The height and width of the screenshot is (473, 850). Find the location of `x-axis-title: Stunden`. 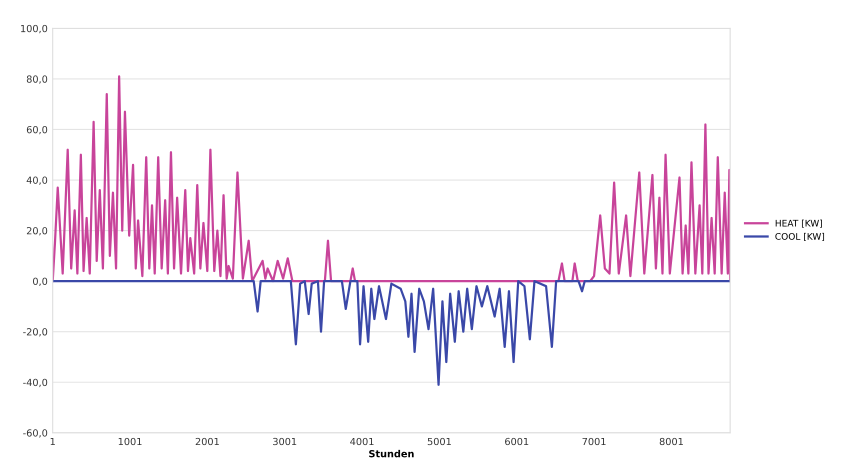

x-axis-title: Stunden is located at coordinates (391, 454).